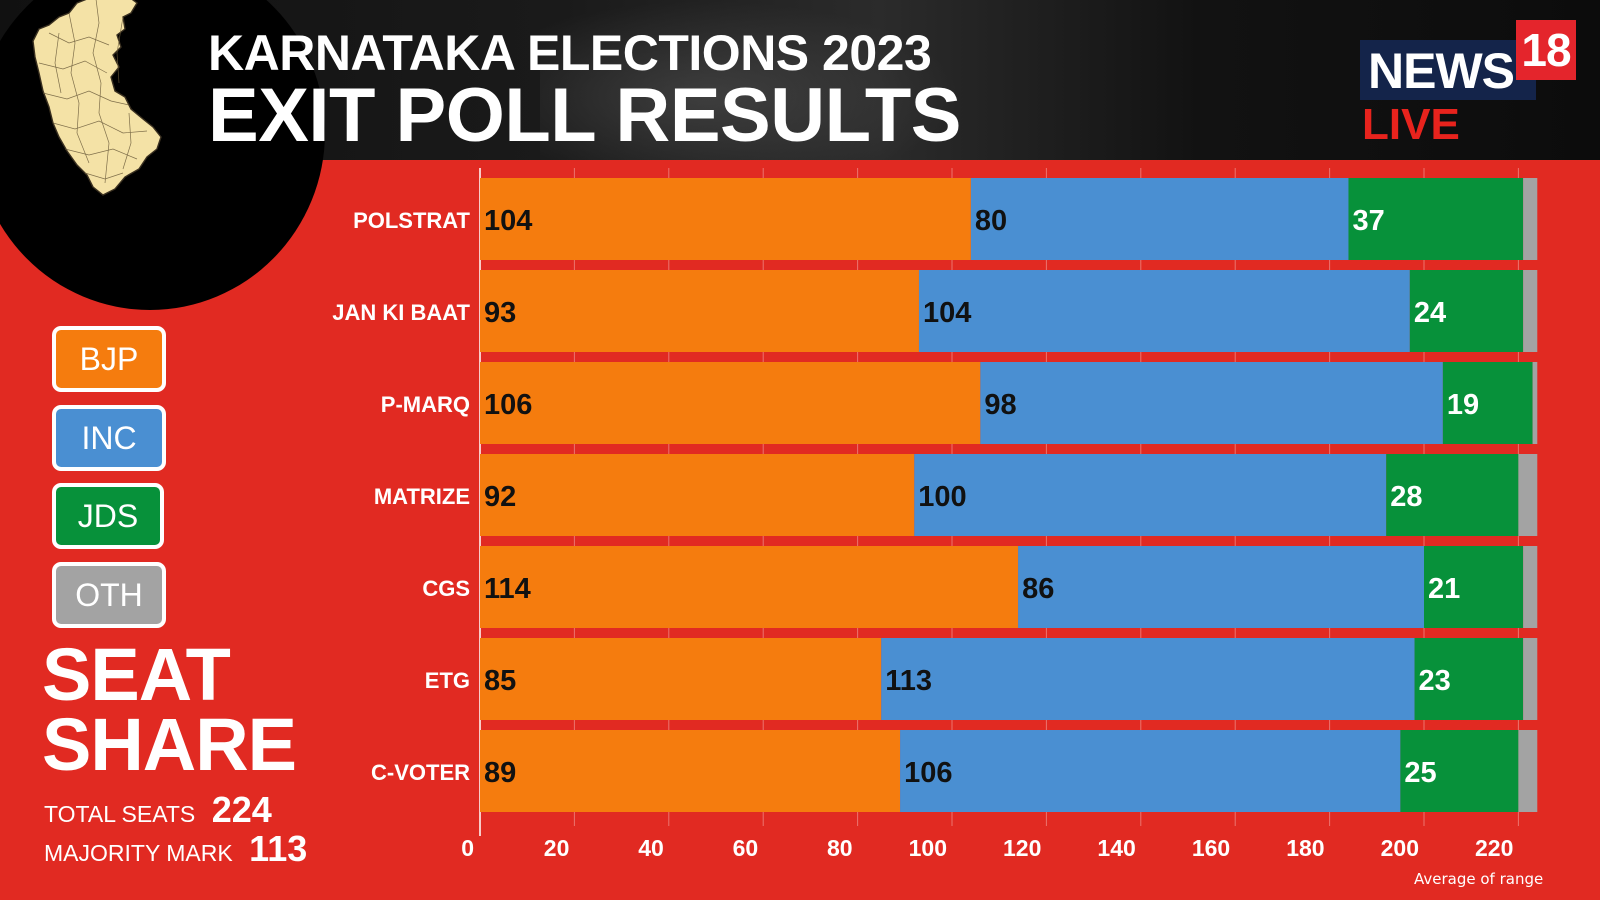  What do you see at coordinates (500, 497) in the screenshot?
I see `data-label: 92` at bounding box center [500, 497].